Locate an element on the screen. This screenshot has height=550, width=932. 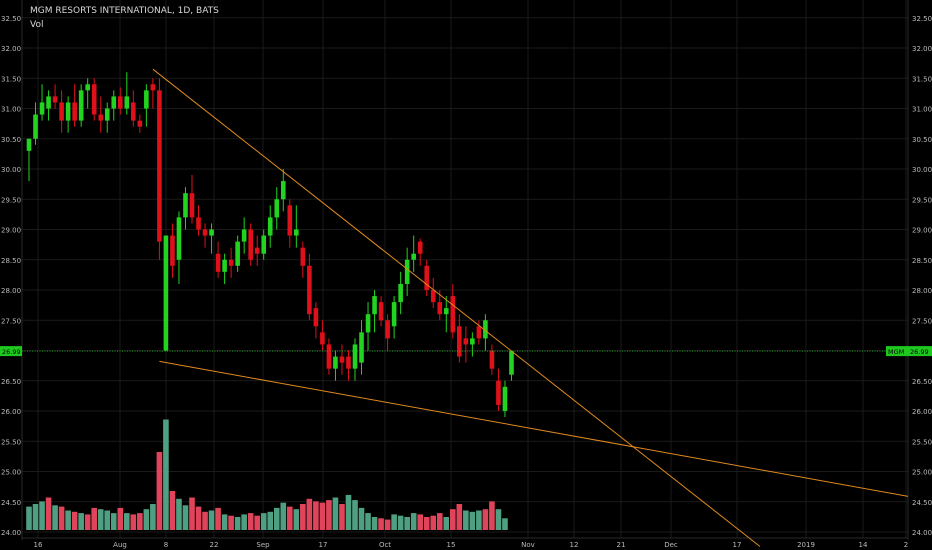
y-tick-label-left: 26.00 is located at coordinates (11, 412).